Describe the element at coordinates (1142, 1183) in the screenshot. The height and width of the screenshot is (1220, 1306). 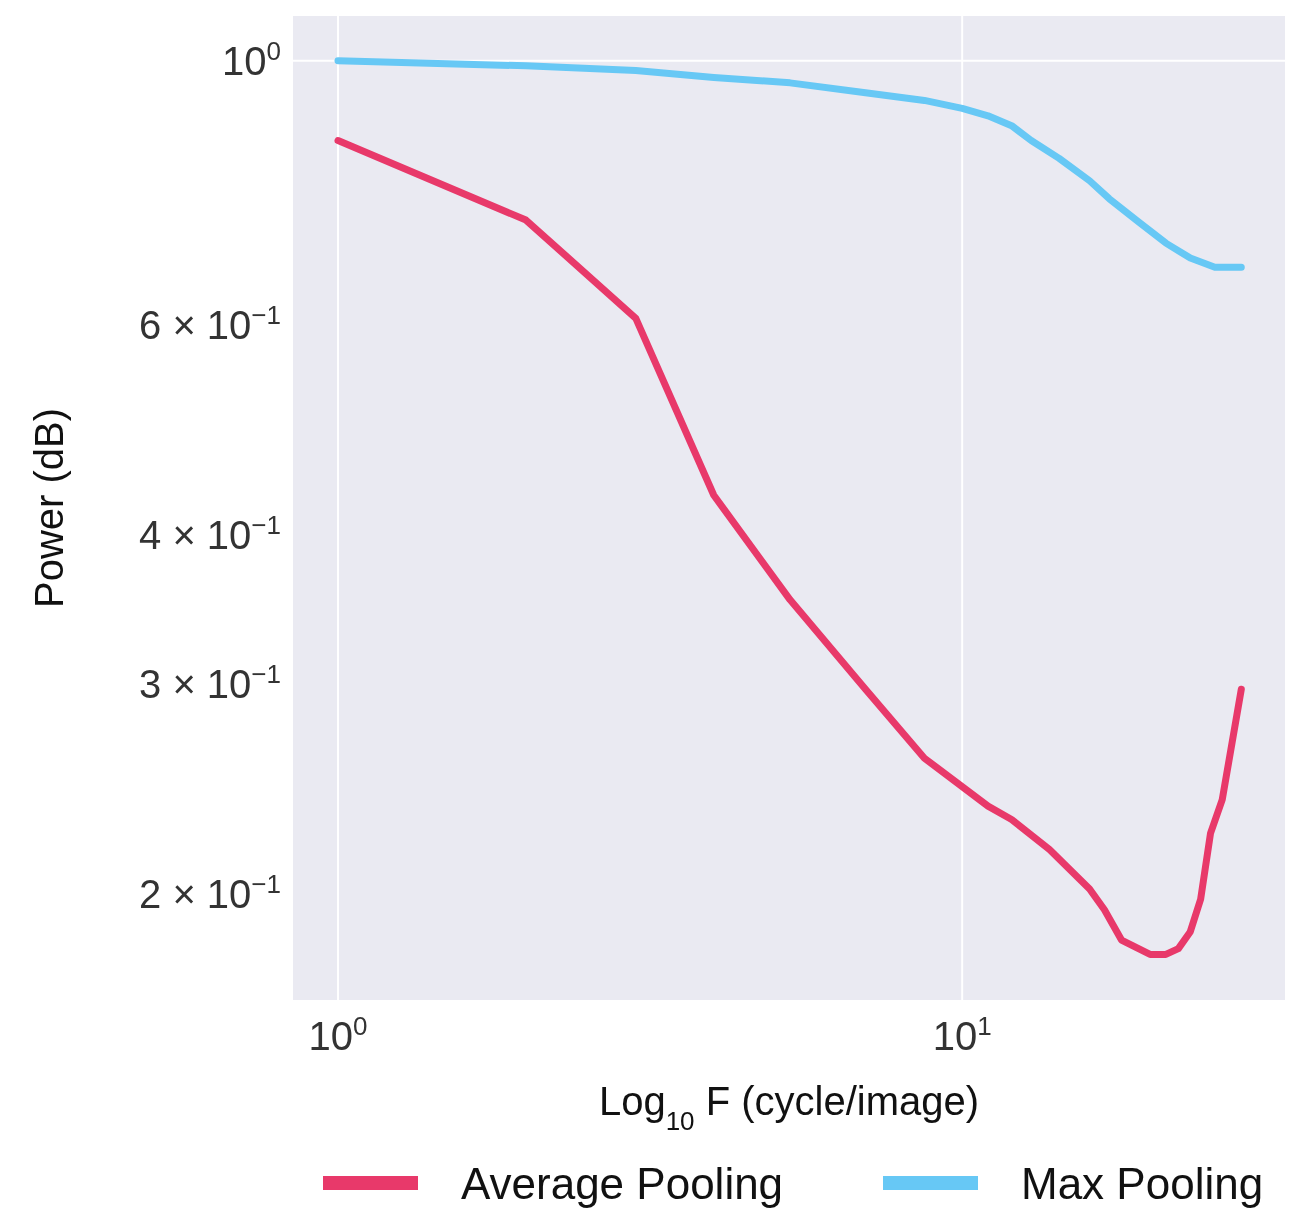
I see `legend-label: Max Pooling` at that location.